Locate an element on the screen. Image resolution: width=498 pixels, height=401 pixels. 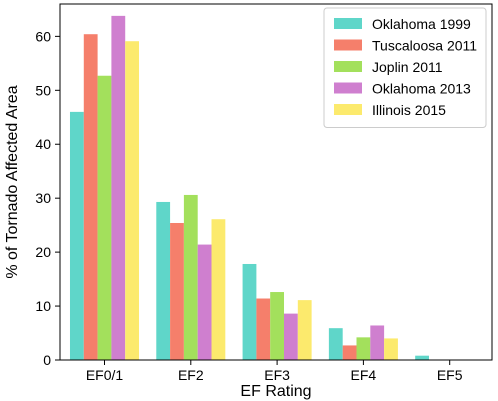
x-axis: EF0/1 EF2 EF3 EF4 EF5 is located at coordinates (274, 371).